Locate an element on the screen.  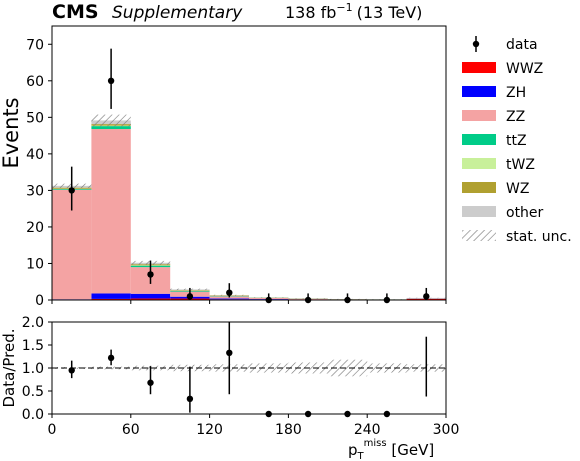
ratio-ytick-label-0-5: 0.5 is located at coordinates (33, 392).